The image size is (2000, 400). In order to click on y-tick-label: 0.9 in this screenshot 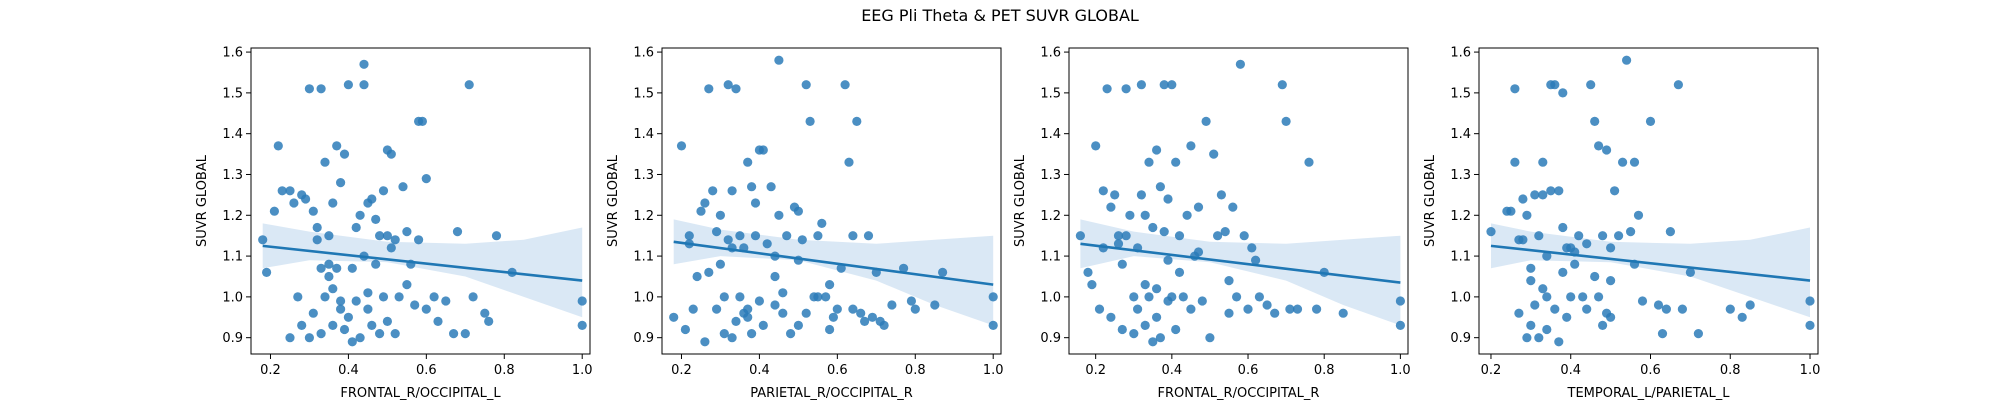, I will do `click(1050, 338)`.